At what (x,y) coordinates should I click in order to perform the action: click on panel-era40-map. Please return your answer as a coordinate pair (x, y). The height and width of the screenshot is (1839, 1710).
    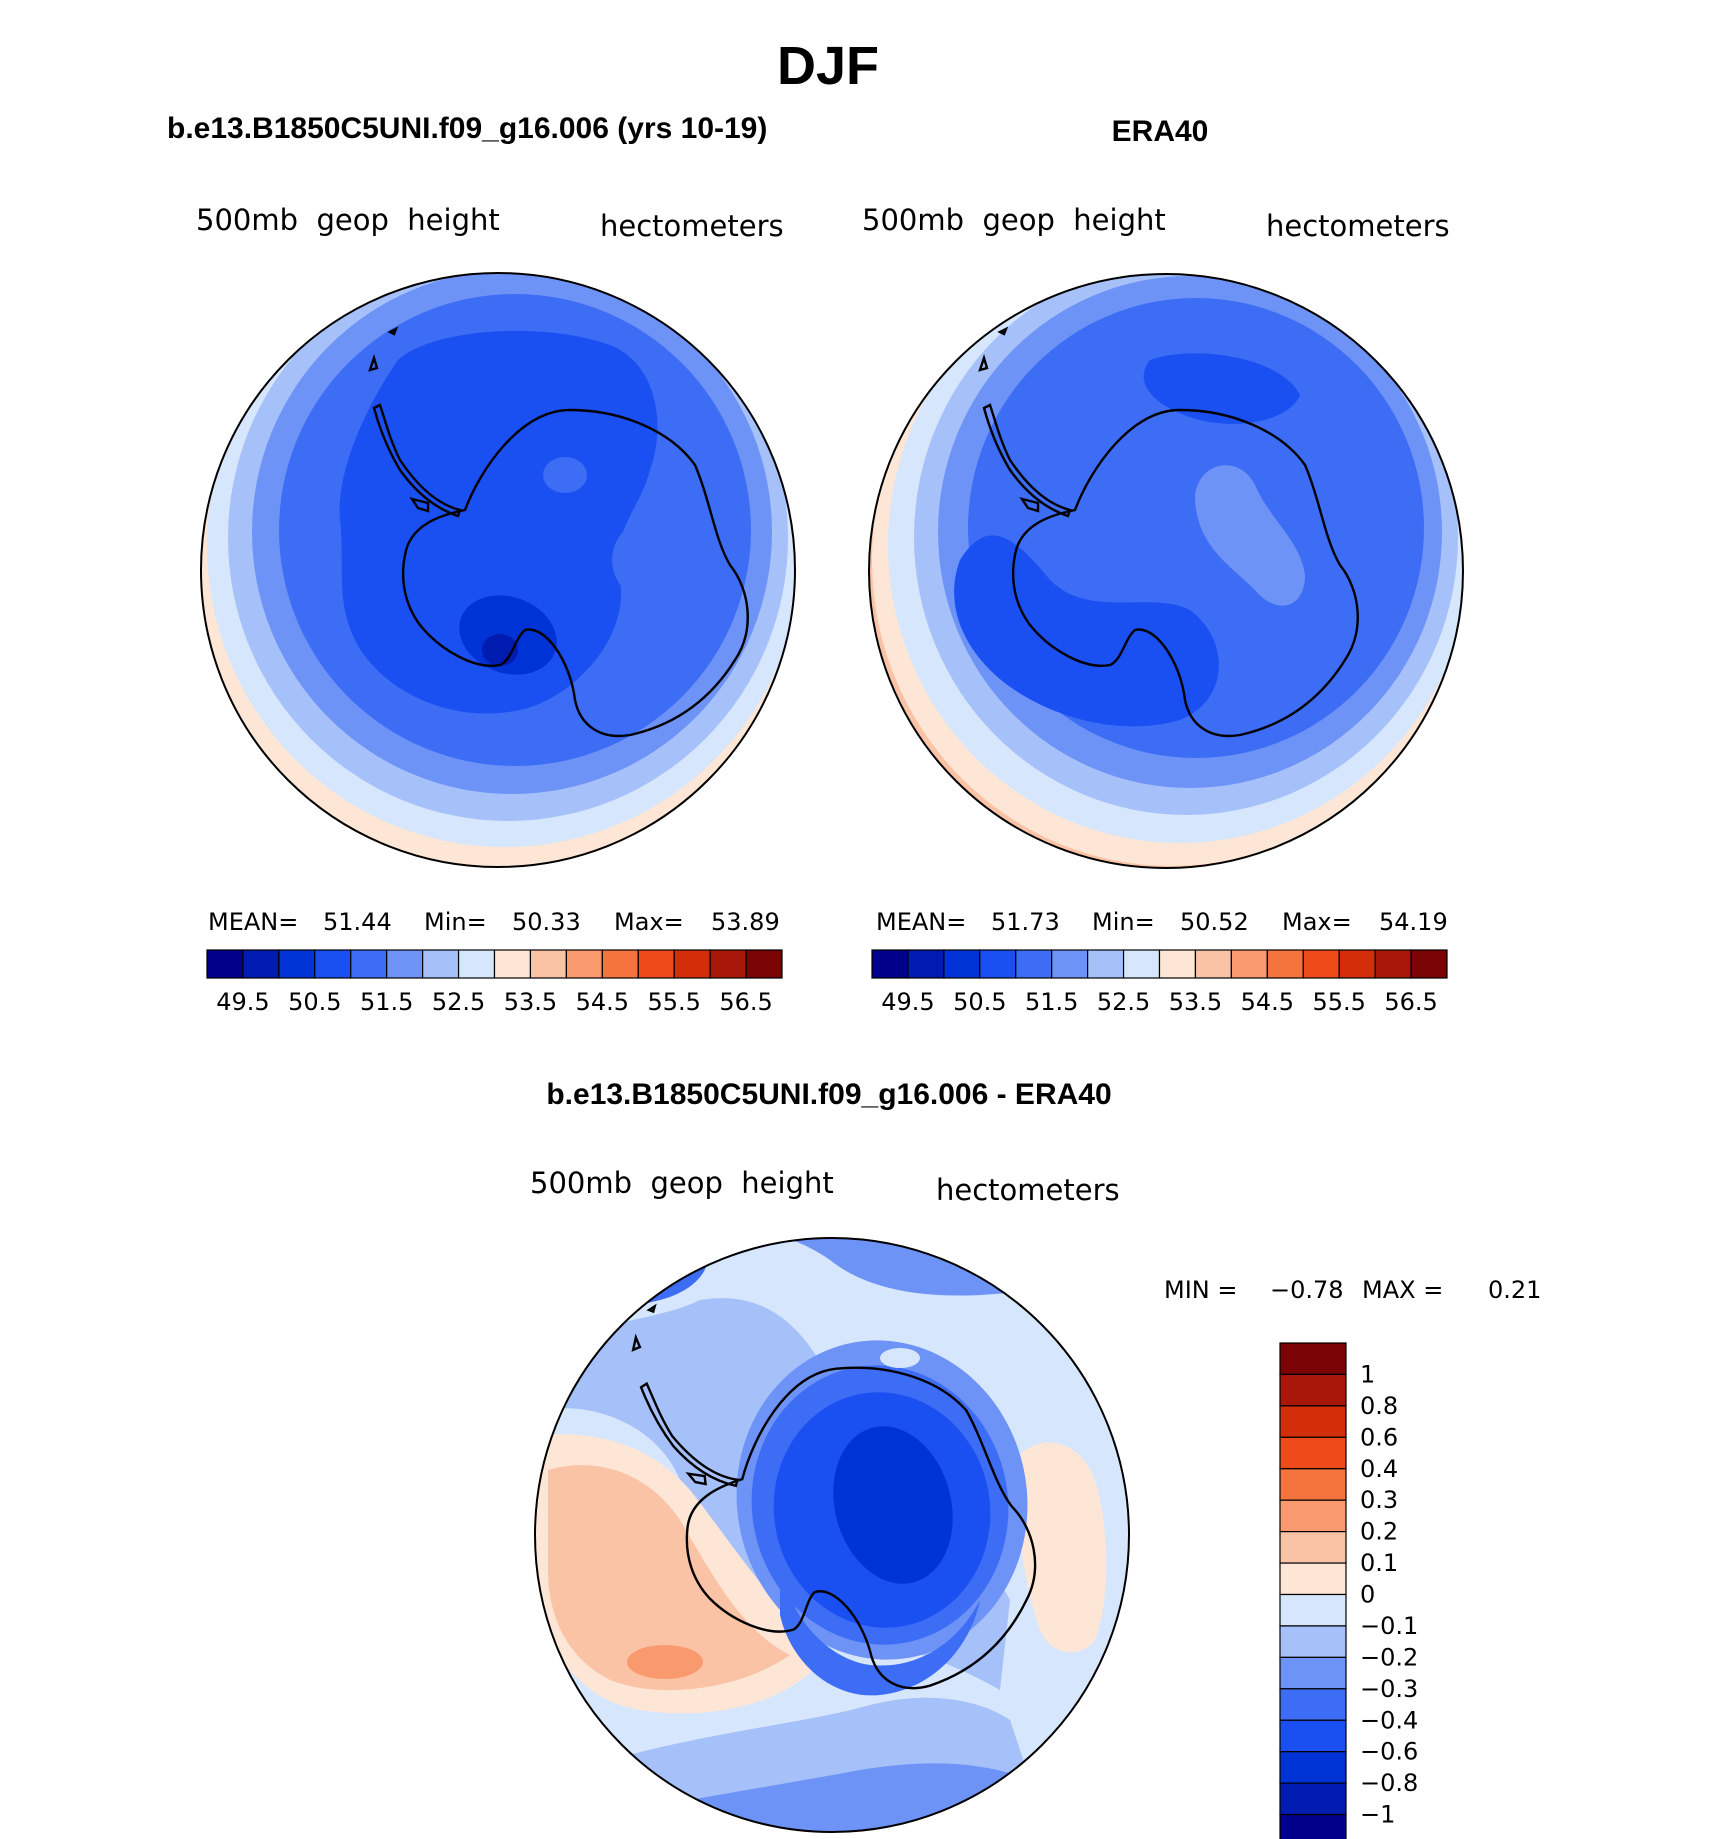
    Looking at the image, I should click on (1166, 571).